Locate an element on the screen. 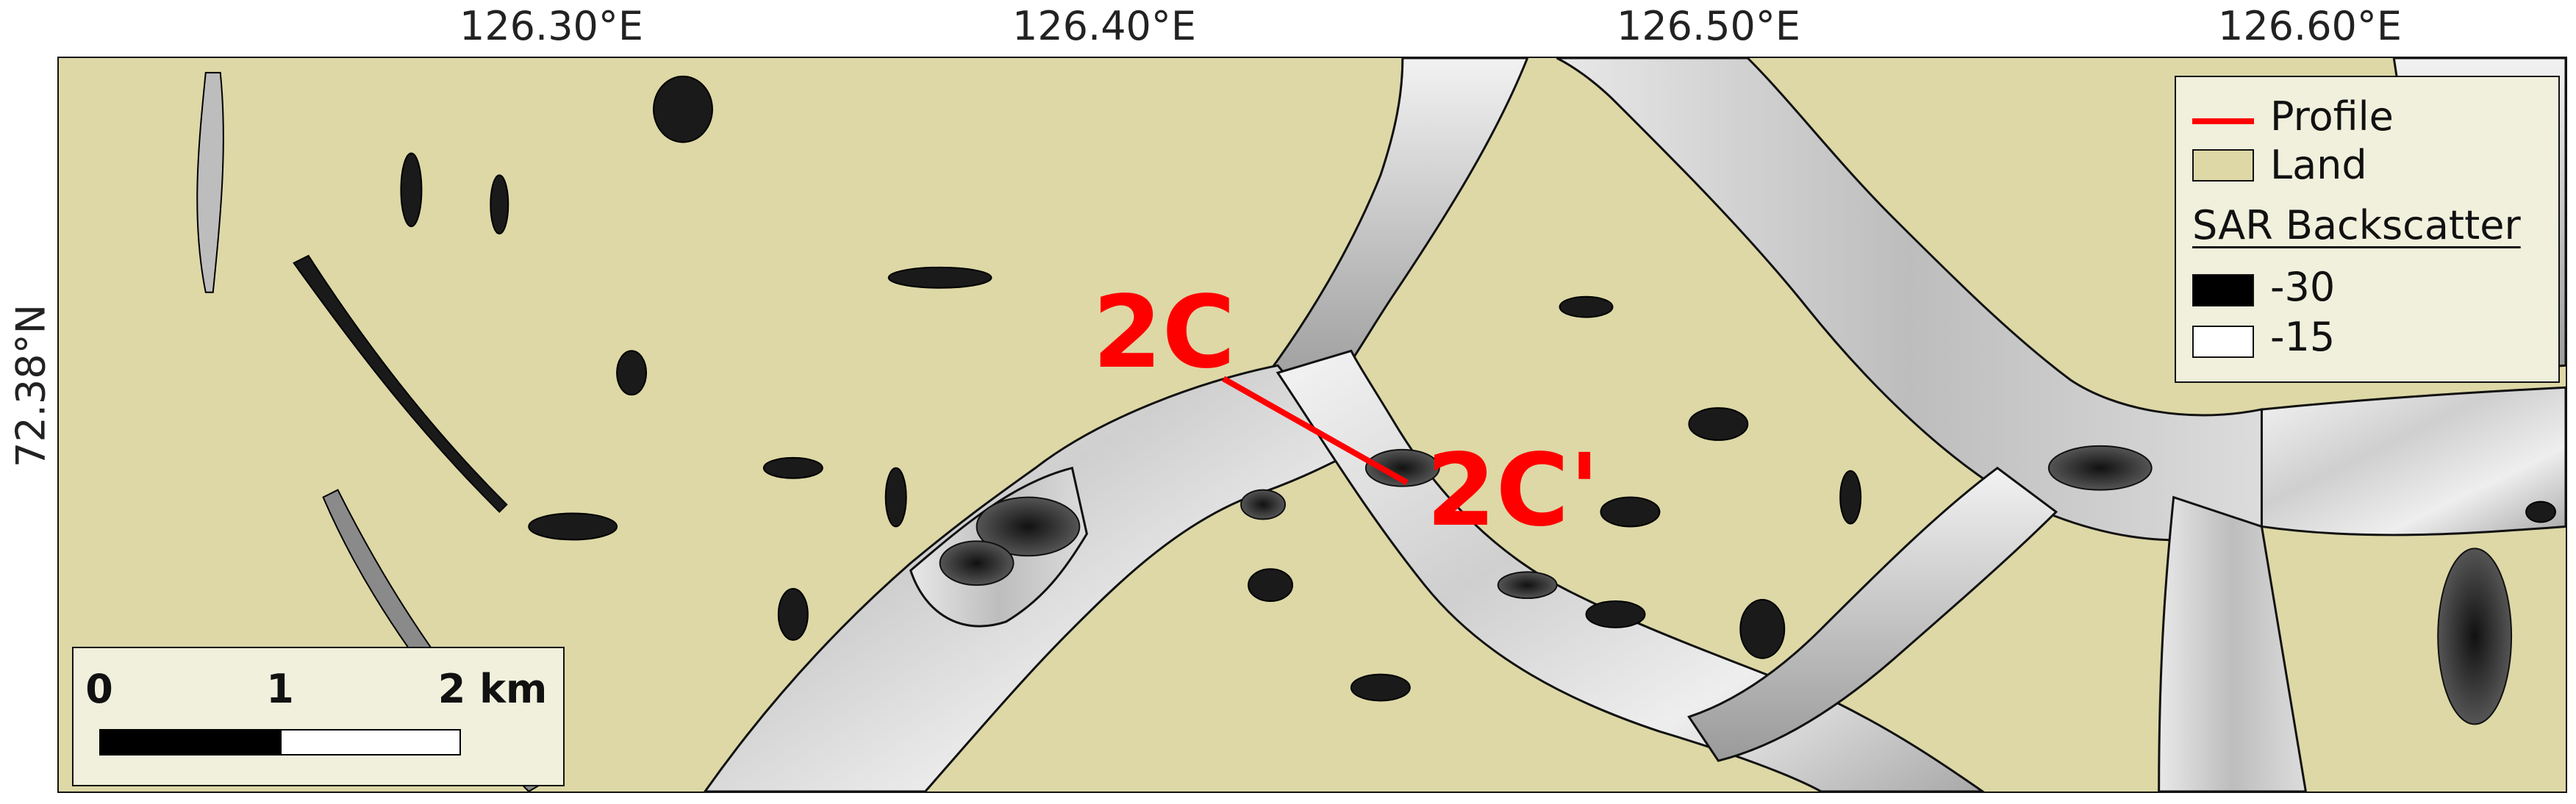  profile-end-label: 2C' is located at coordinates (1513, 491).